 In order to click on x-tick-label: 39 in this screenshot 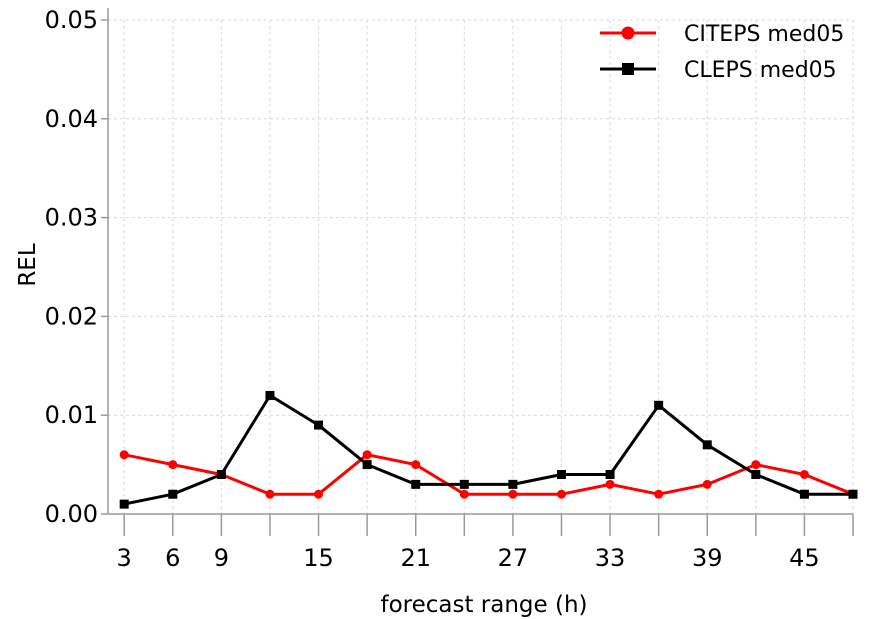, I will do `click(707, 558)`.